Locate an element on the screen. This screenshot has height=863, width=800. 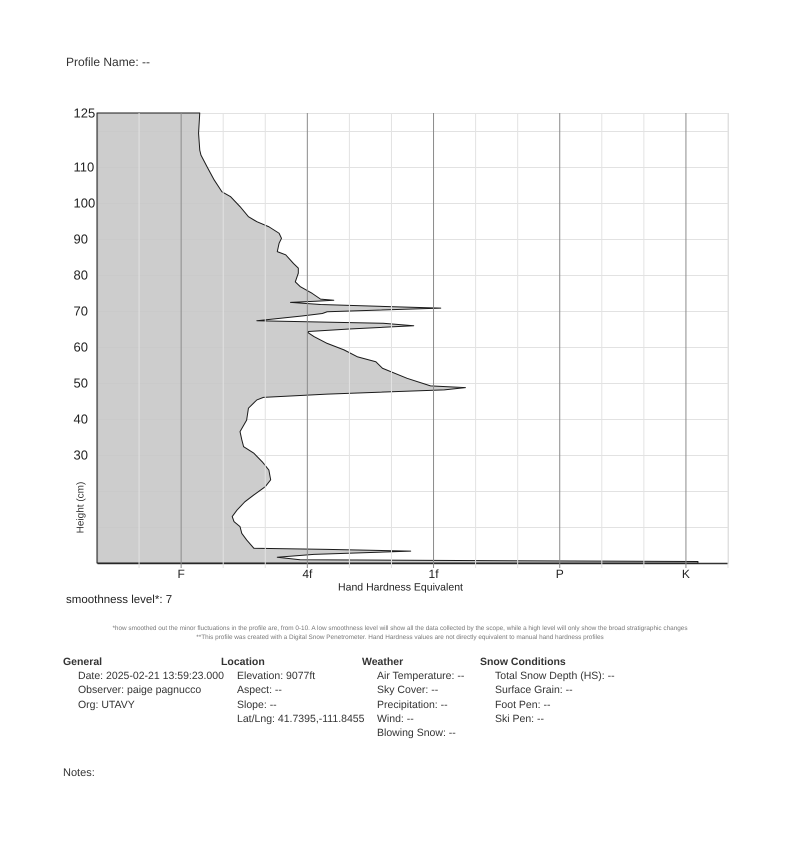
y-tick-label: 110 is located at coordinates (84, 167).